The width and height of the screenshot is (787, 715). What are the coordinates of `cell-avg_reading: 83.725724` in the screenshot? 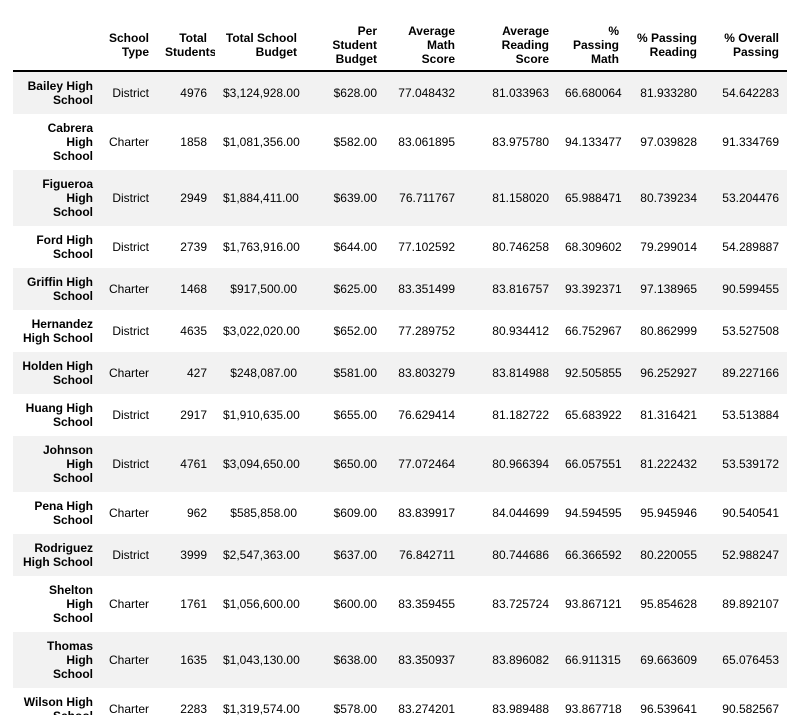 It's located at (520, 604).